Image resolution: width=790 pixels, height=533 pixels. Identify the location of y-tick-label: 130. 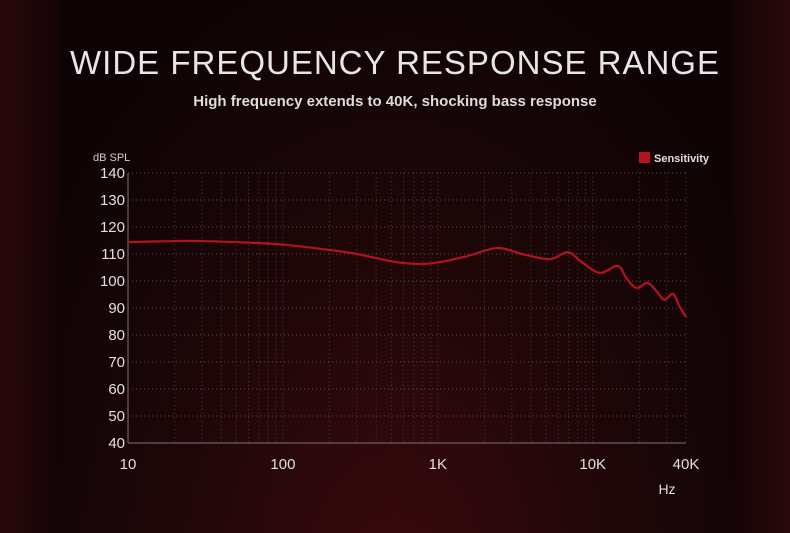
(112, 200).